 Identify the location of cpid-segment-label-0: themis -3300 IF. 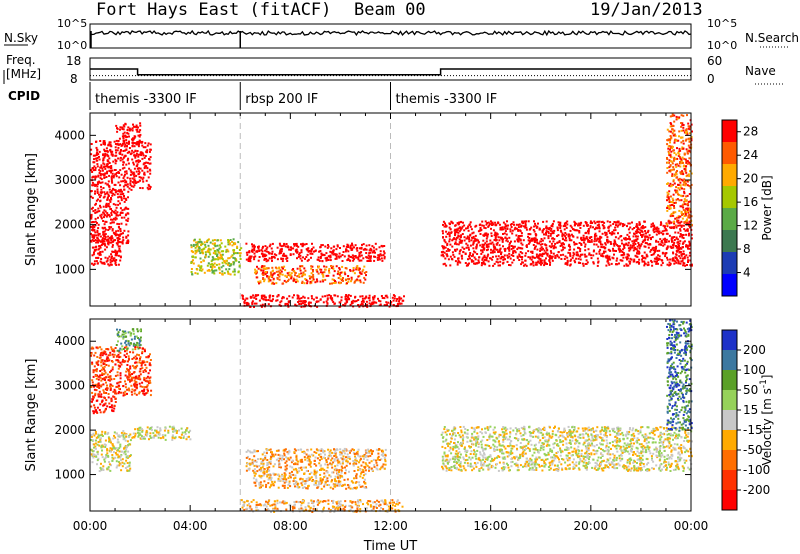
(146, 99).